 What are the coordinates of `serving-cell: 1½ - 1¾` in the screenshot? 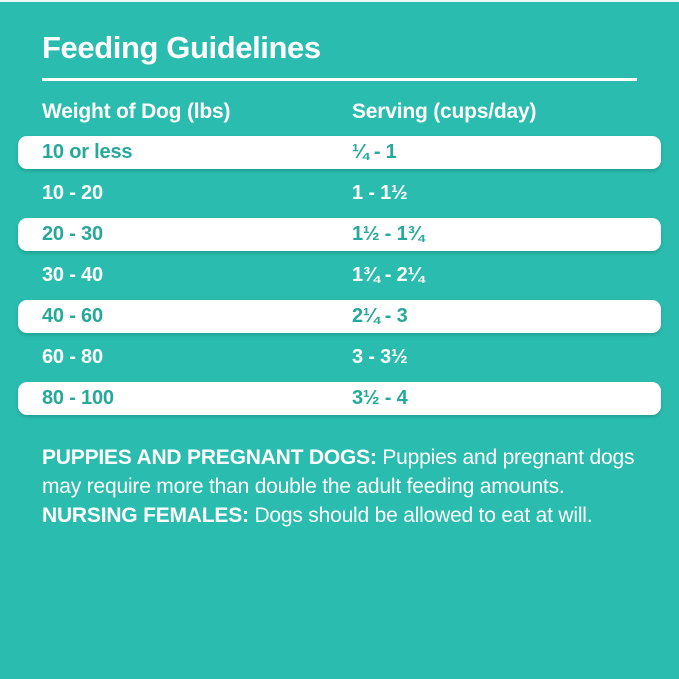 It's located at (388, 234).